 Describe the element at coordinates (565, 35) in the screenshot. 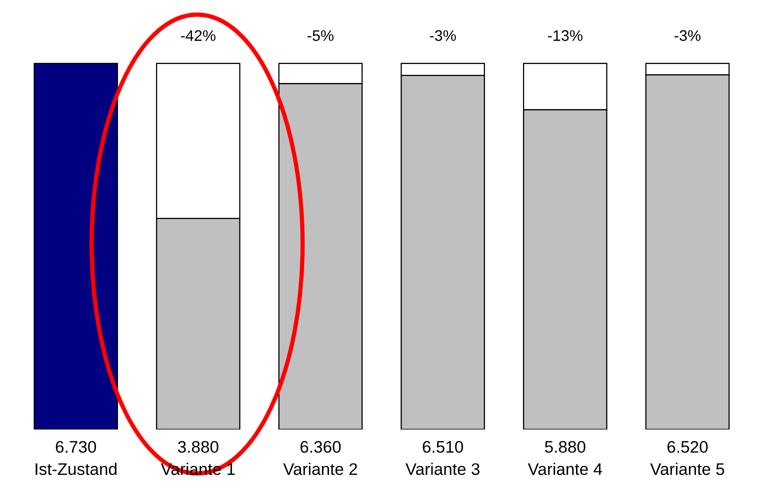

I see `annotation: -13%` at that location.